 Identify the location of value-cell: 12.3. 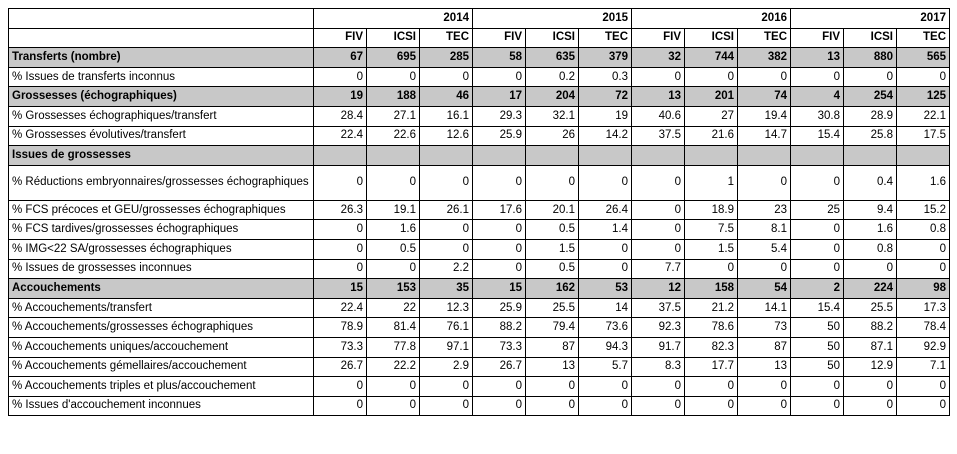
(446, 308).